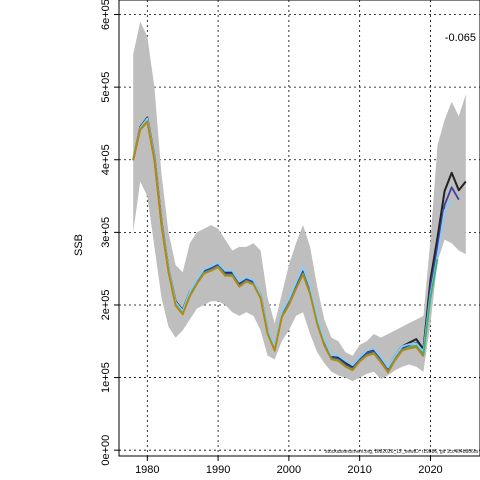  Describe the element at coordinates (359, 470) in the screenshot. I see `x-tick-label: 2010` at that location.